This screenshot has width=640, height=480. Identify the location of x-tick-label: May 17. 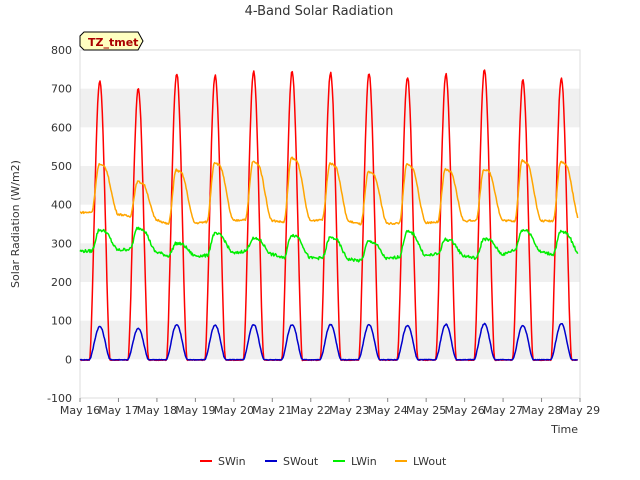
(118, 410).